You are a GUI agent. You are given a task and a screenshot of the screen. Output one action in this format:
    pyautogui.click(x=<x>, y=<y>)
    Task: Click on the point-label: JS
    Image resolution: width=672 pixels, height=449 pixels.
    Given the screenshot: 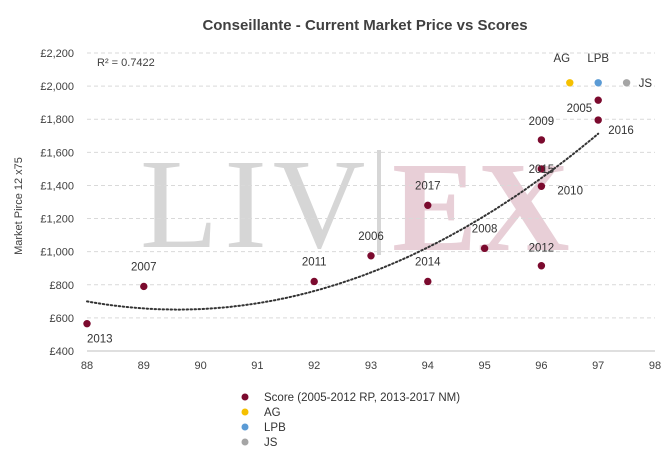 What is the action you would take?
    pyautogui.click(x=646, y=84)
    